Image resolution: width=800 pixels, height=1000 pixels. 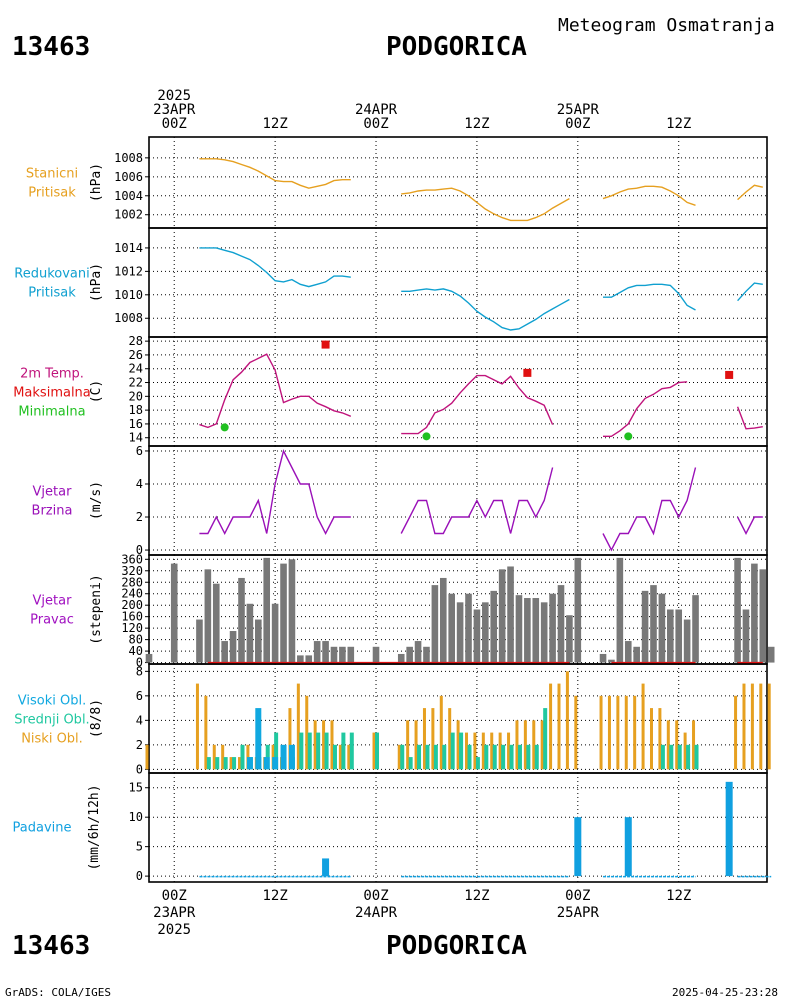 I want to click on tmin-marker, so click(x=426, y=436).